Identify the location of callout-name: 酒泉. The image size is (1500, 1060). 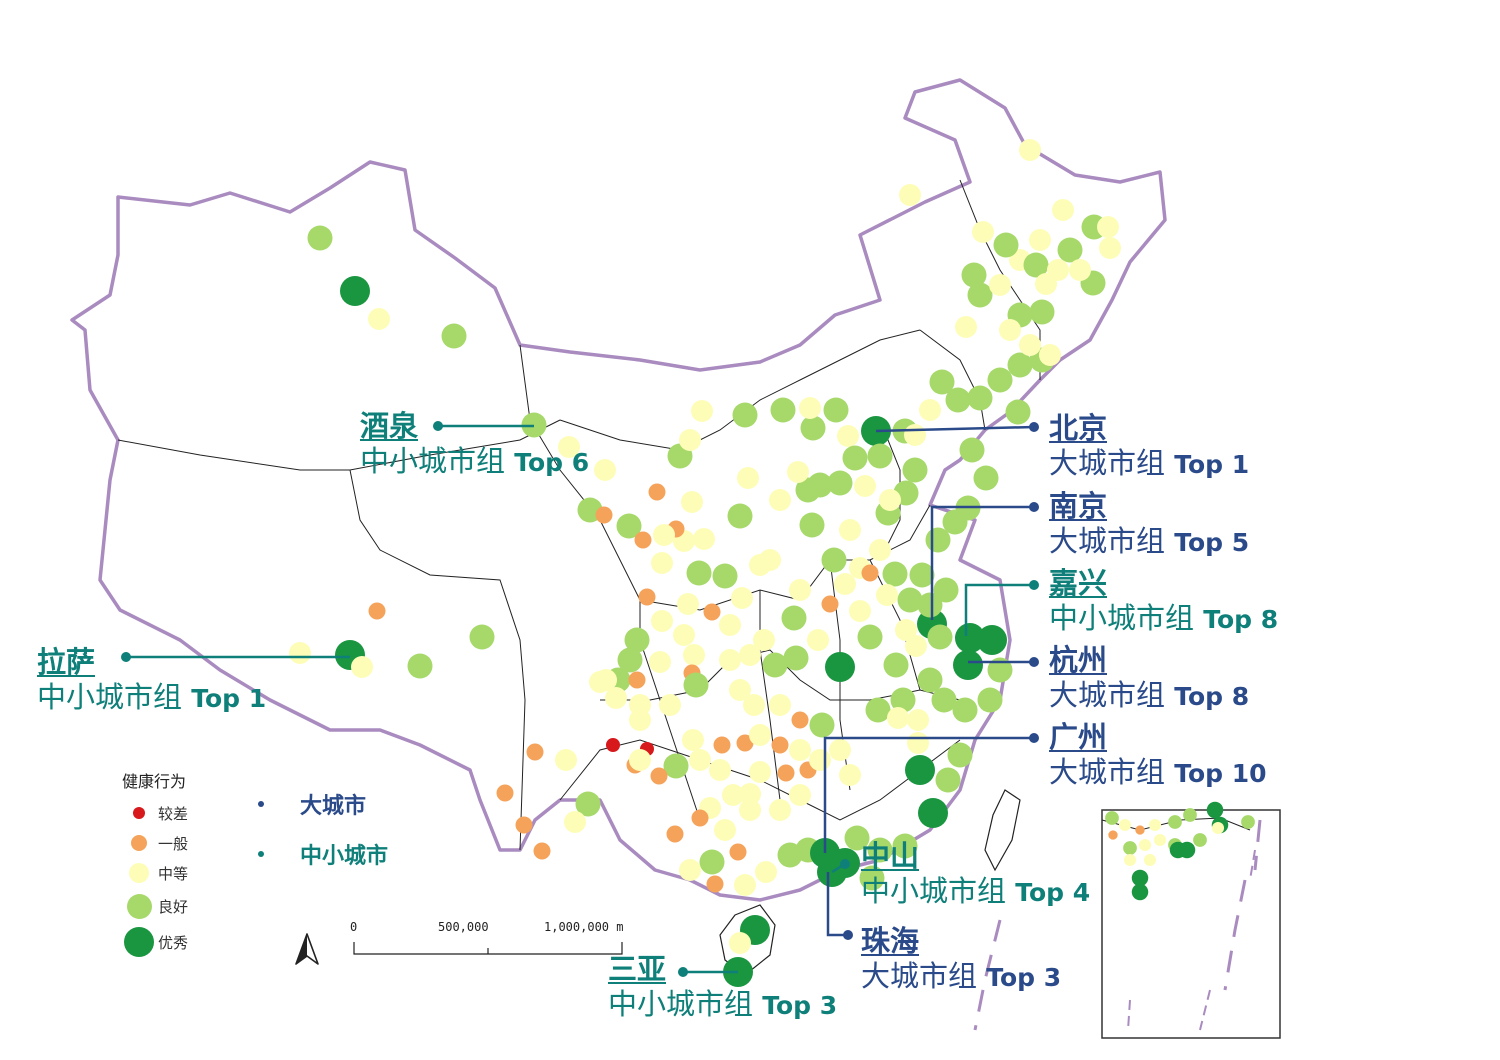
(389, 426).